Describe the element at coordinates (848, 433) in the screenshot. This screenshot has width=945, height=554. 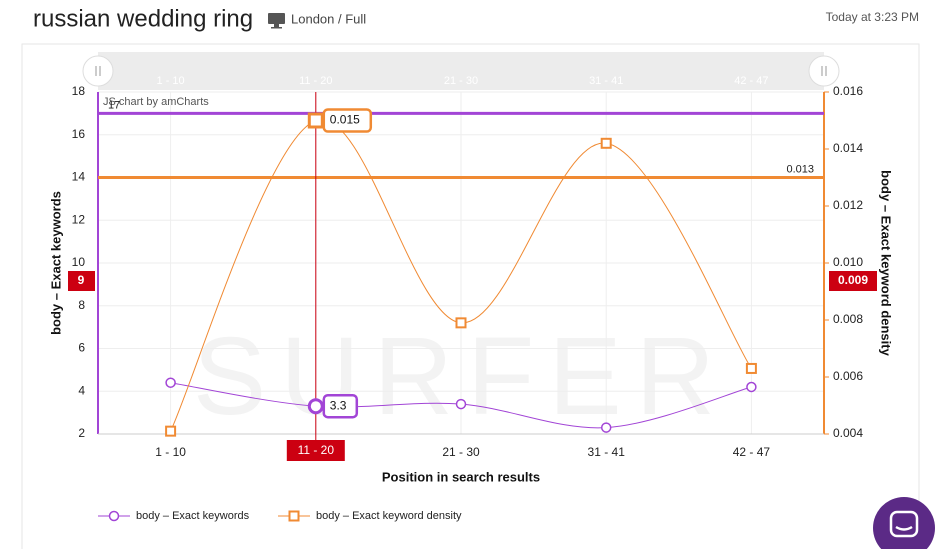
I see `y2-tick-label: 0.004` at that location.